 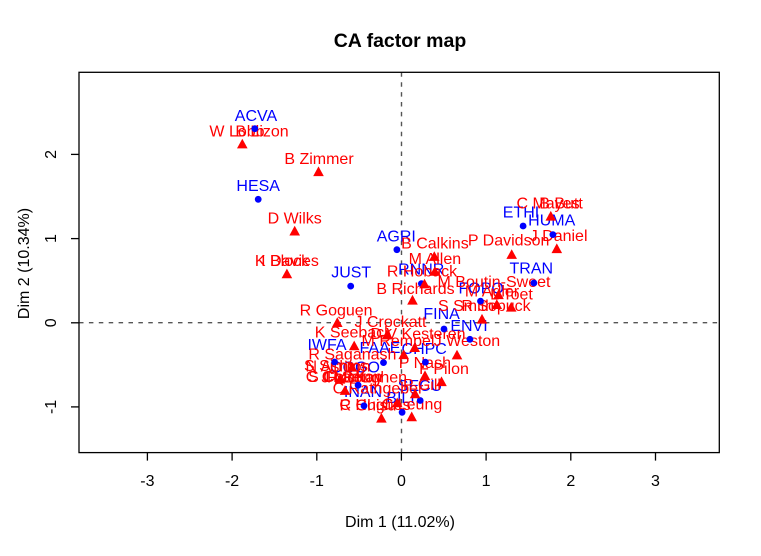 I want to click on svg-text: IWFA, so click(x=326, y=345).